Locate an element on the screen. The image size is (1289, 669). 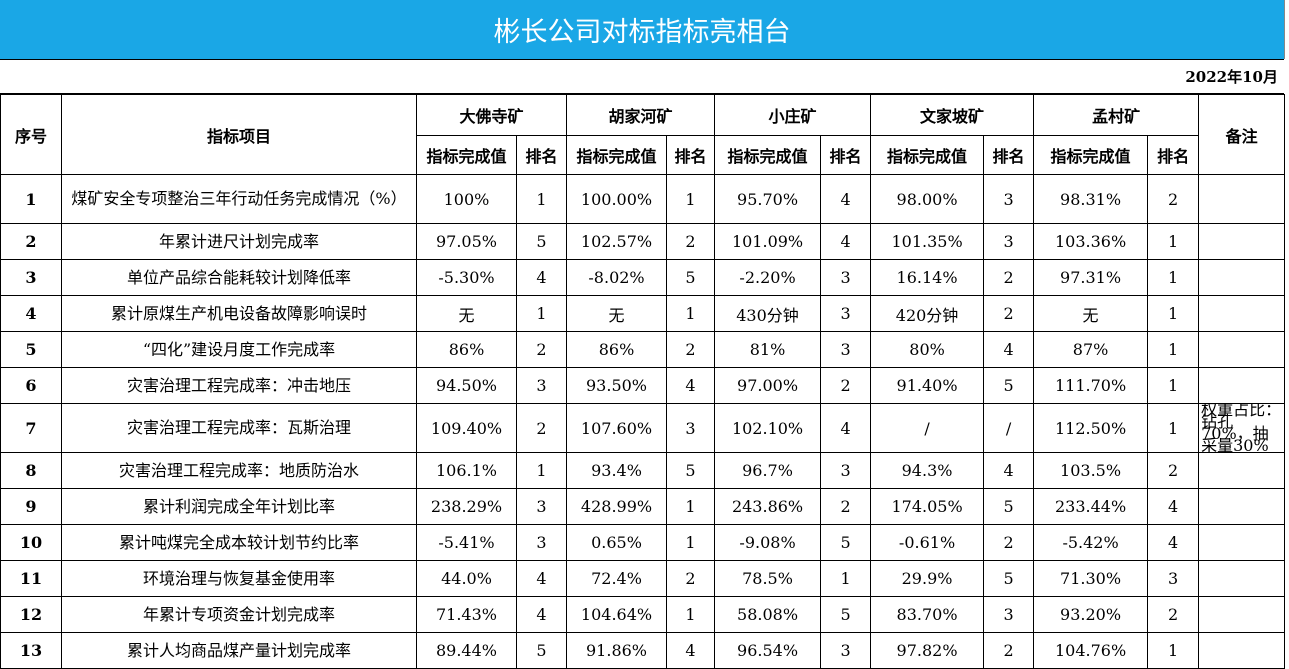
indicator-item-cell: 累计原煤生产机电设备故障影响误时 is located at coordinates (239, 313).